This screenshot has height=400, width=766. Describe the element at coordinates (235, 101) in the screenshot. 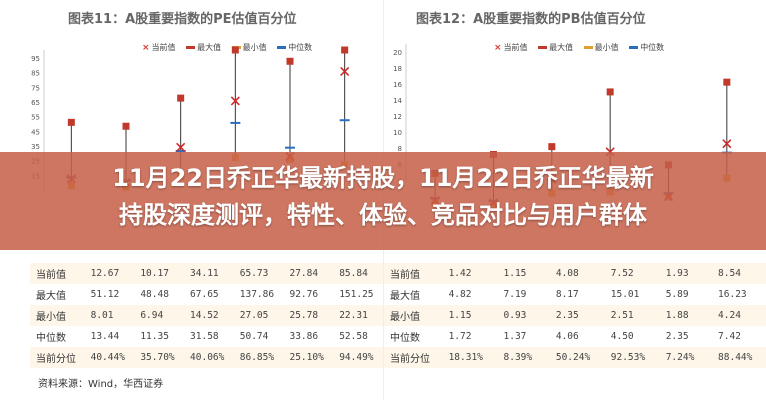

I see `current-point` at that location.